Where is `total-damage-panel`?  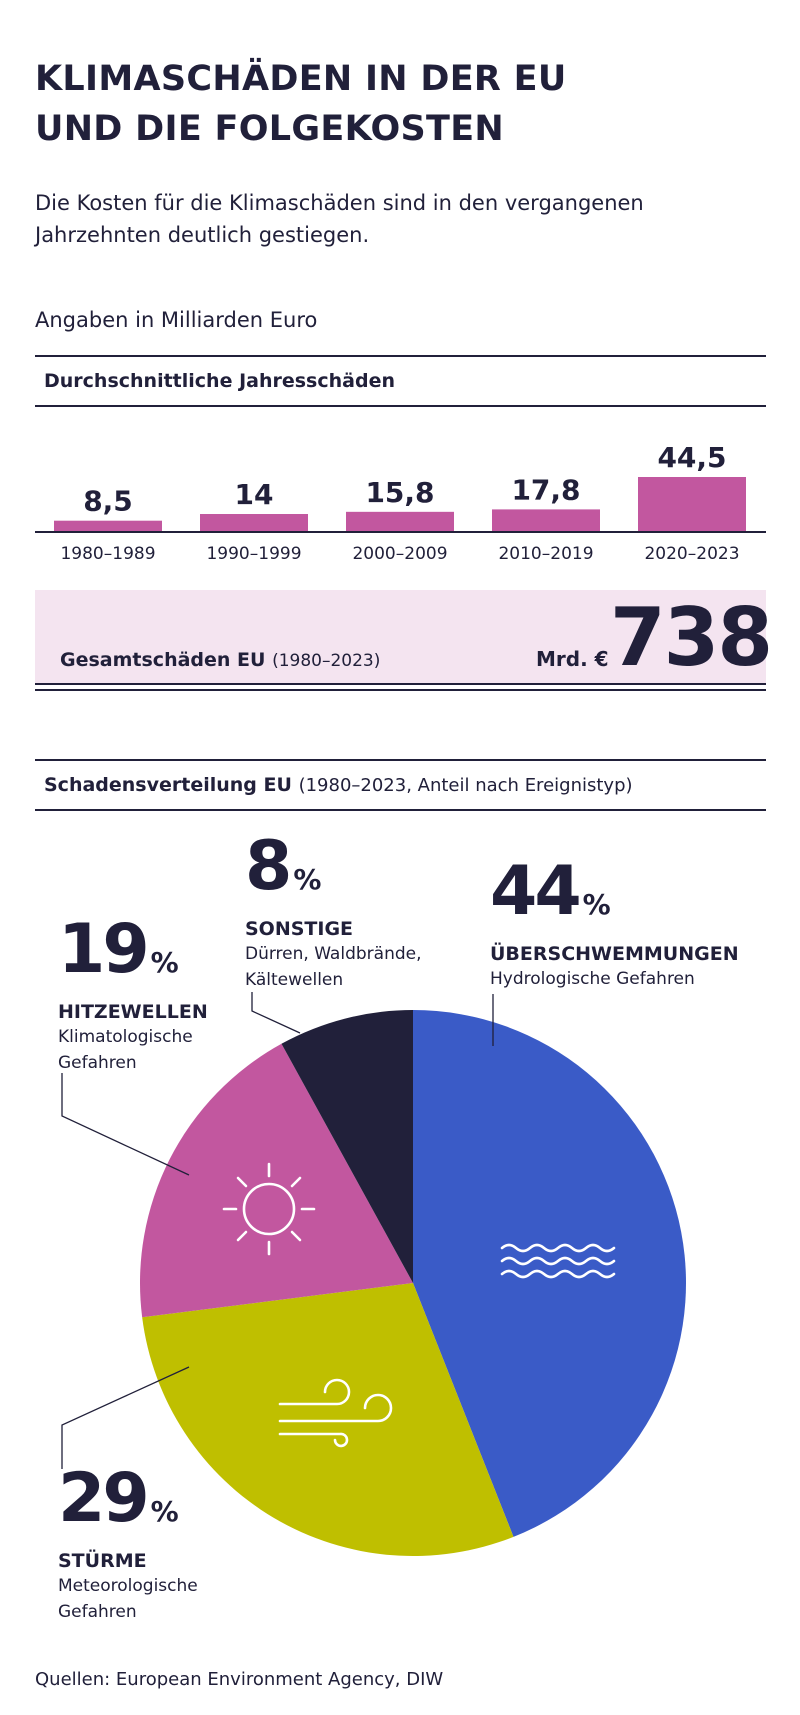 total-damage-panel is located at coordinates (400, 636).